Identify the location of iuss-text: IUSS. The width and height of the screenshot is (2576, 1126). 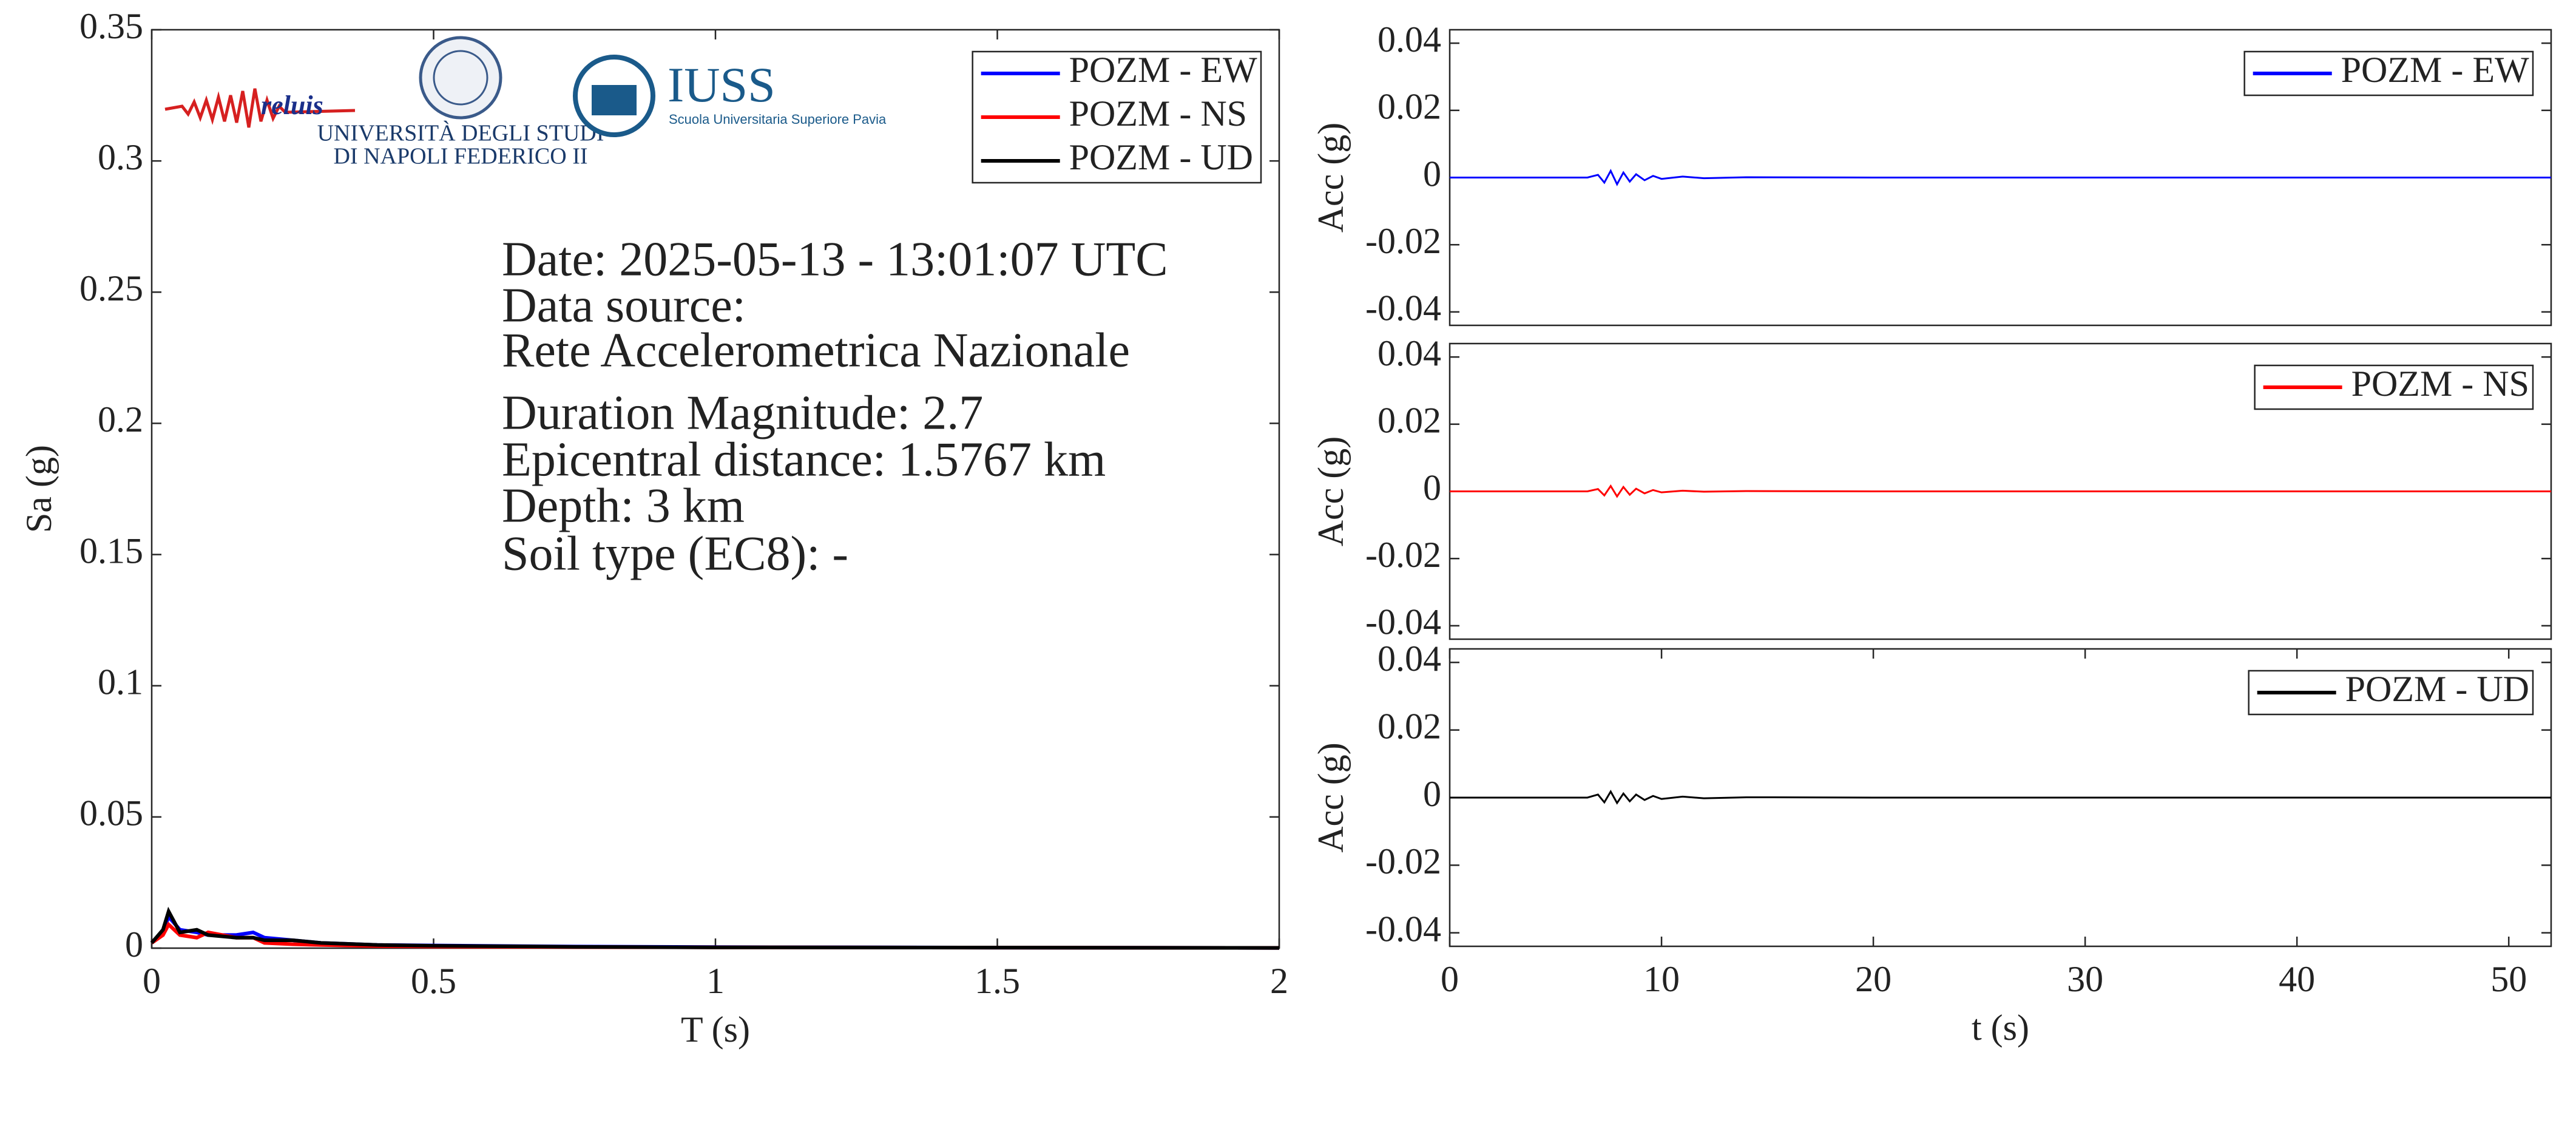
(722, 84).